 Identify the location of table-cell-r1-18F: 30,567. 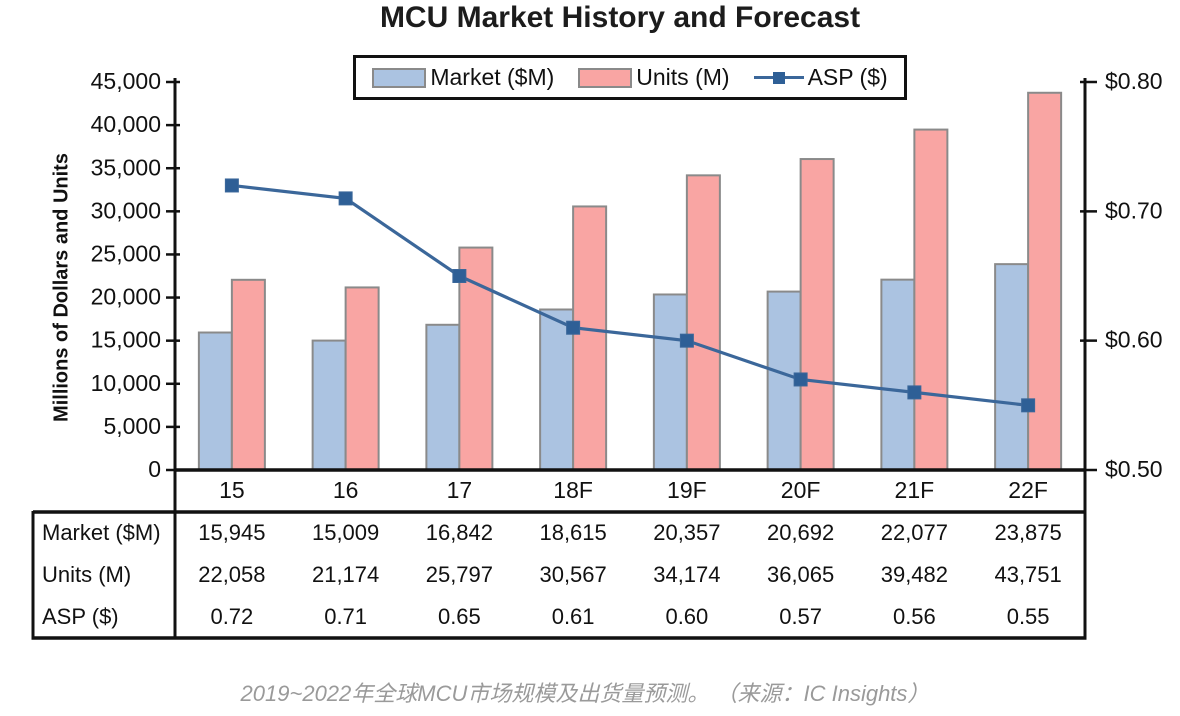
(572, 574).